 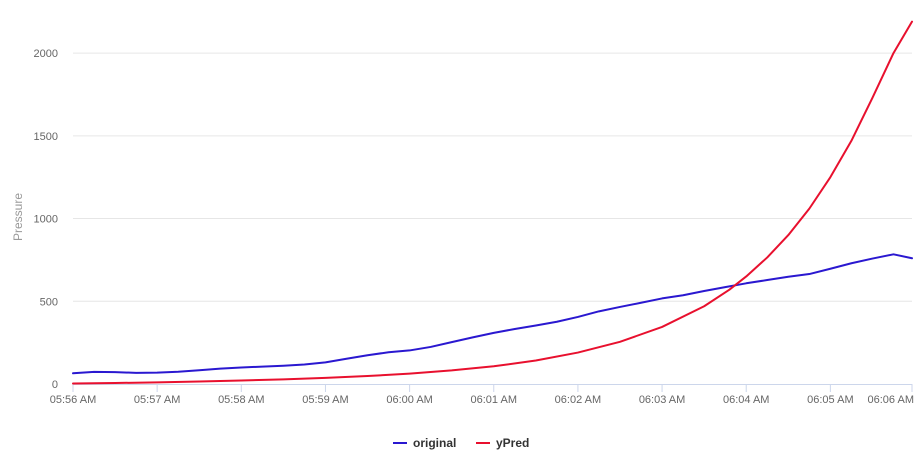 I want to click on x-tick-label: 06:01 AM, so click(x=494, y=400).